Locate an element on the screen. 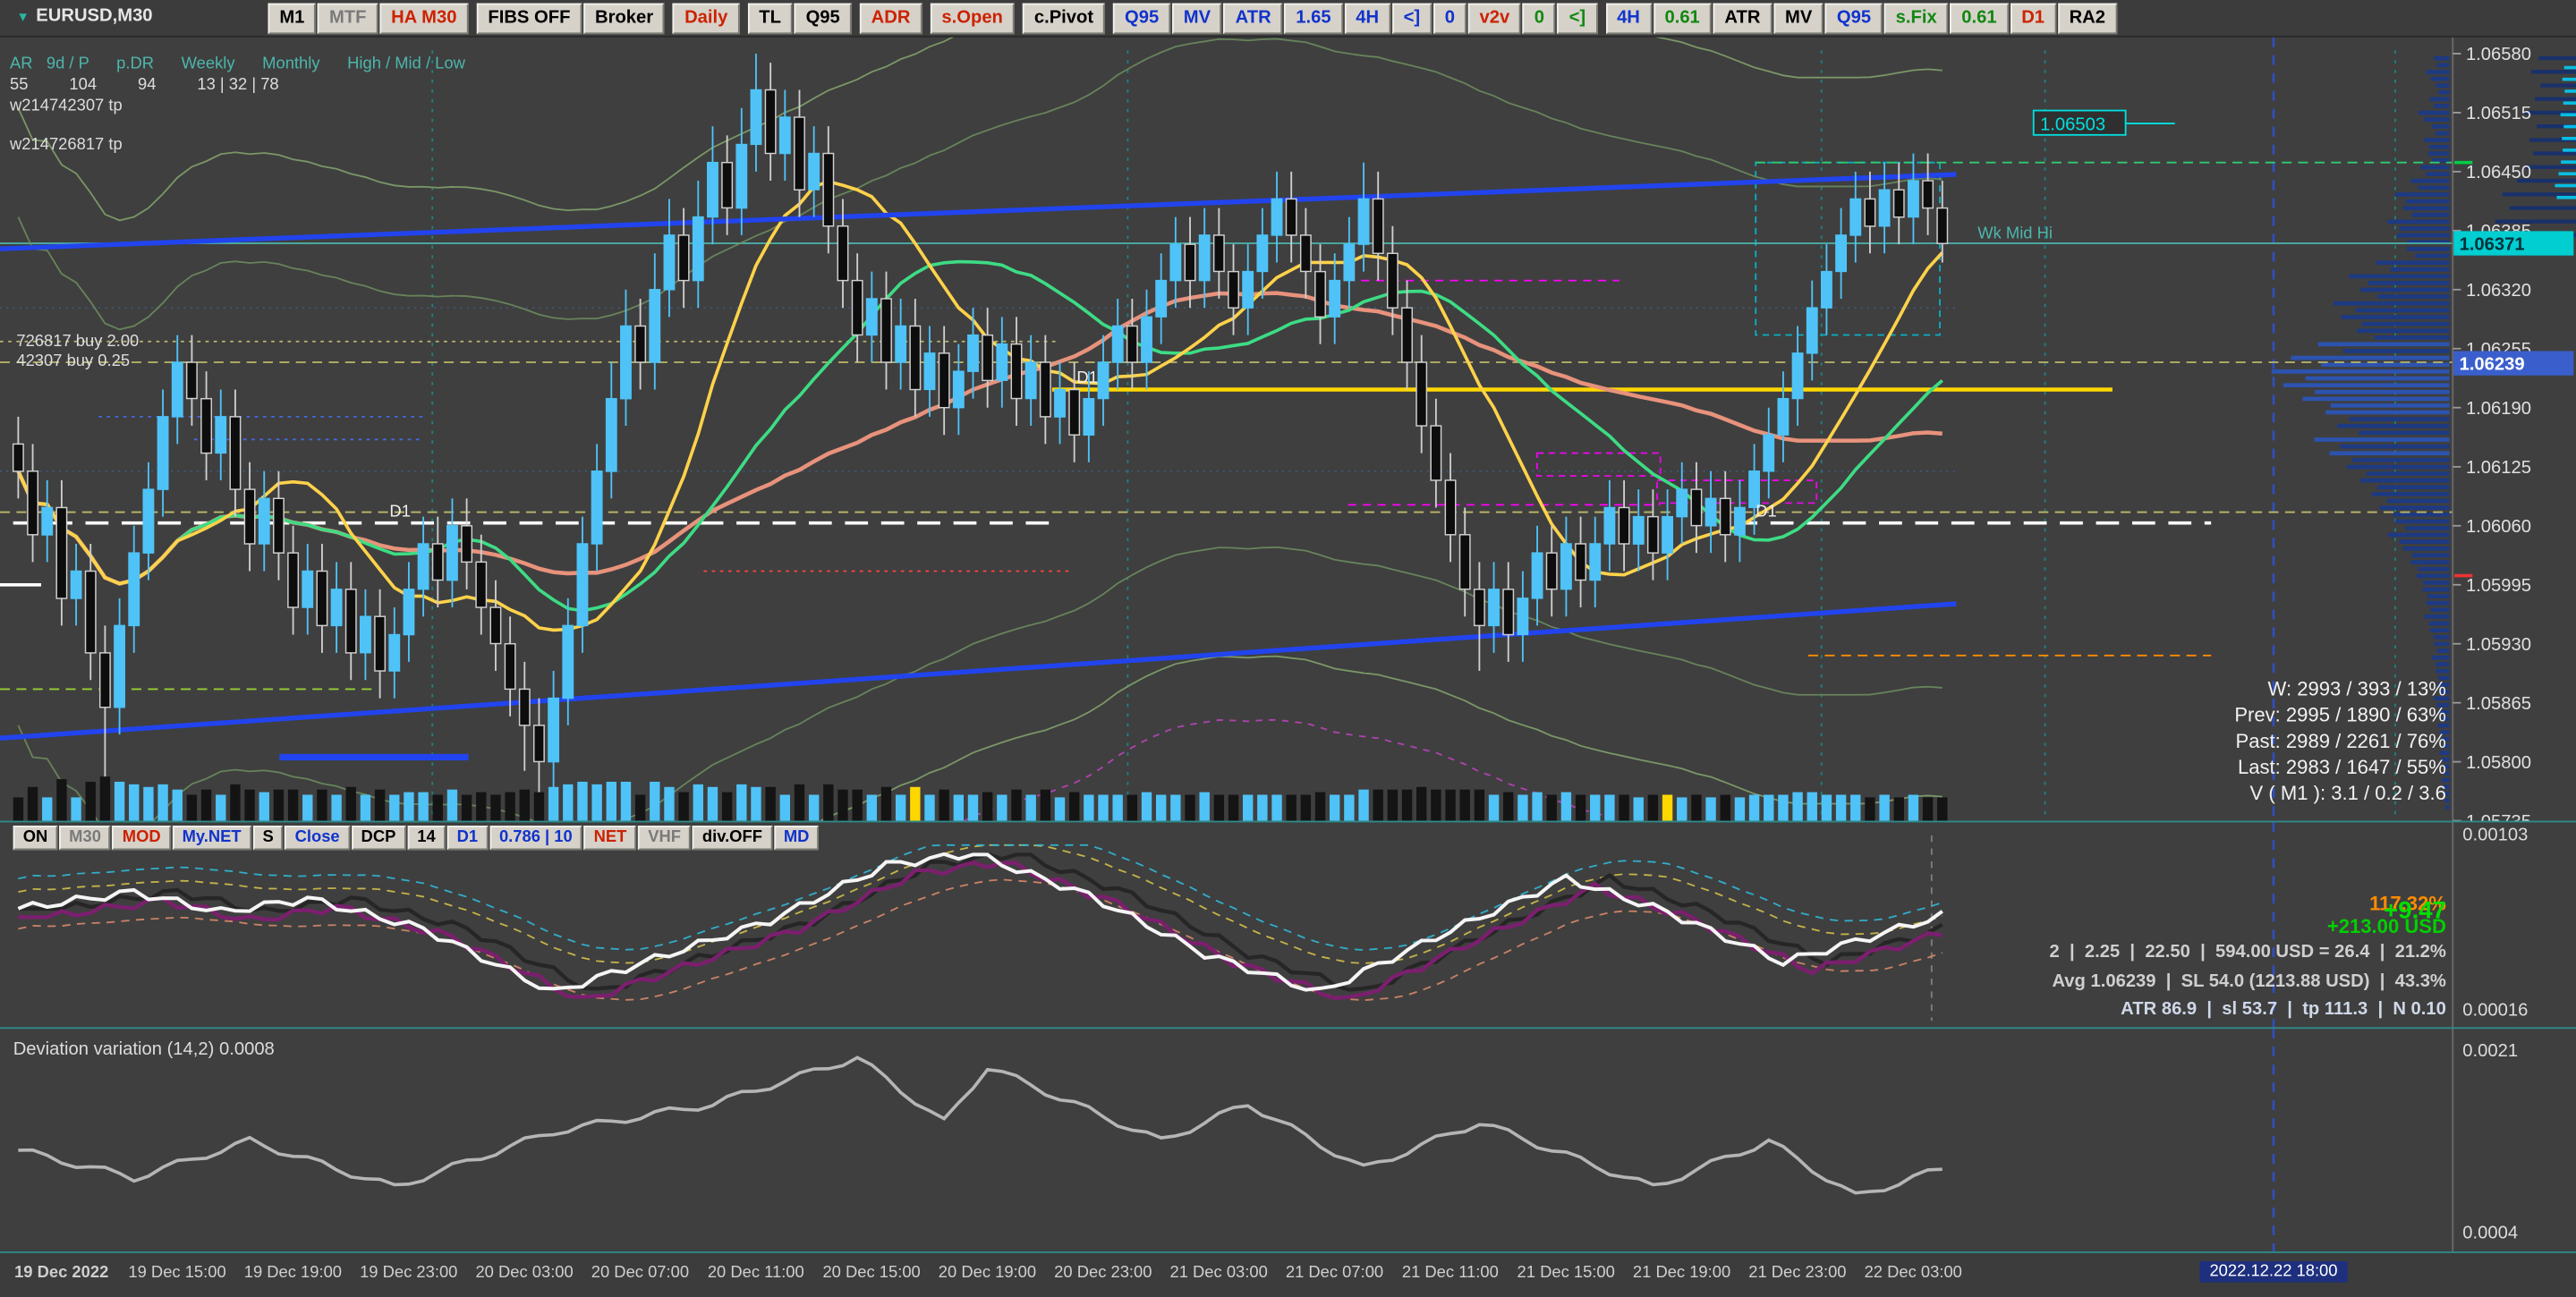 This screenshot has height=1297, width=2576. toolbar-button-mtf: MTF is located at coordinates (348, 19).